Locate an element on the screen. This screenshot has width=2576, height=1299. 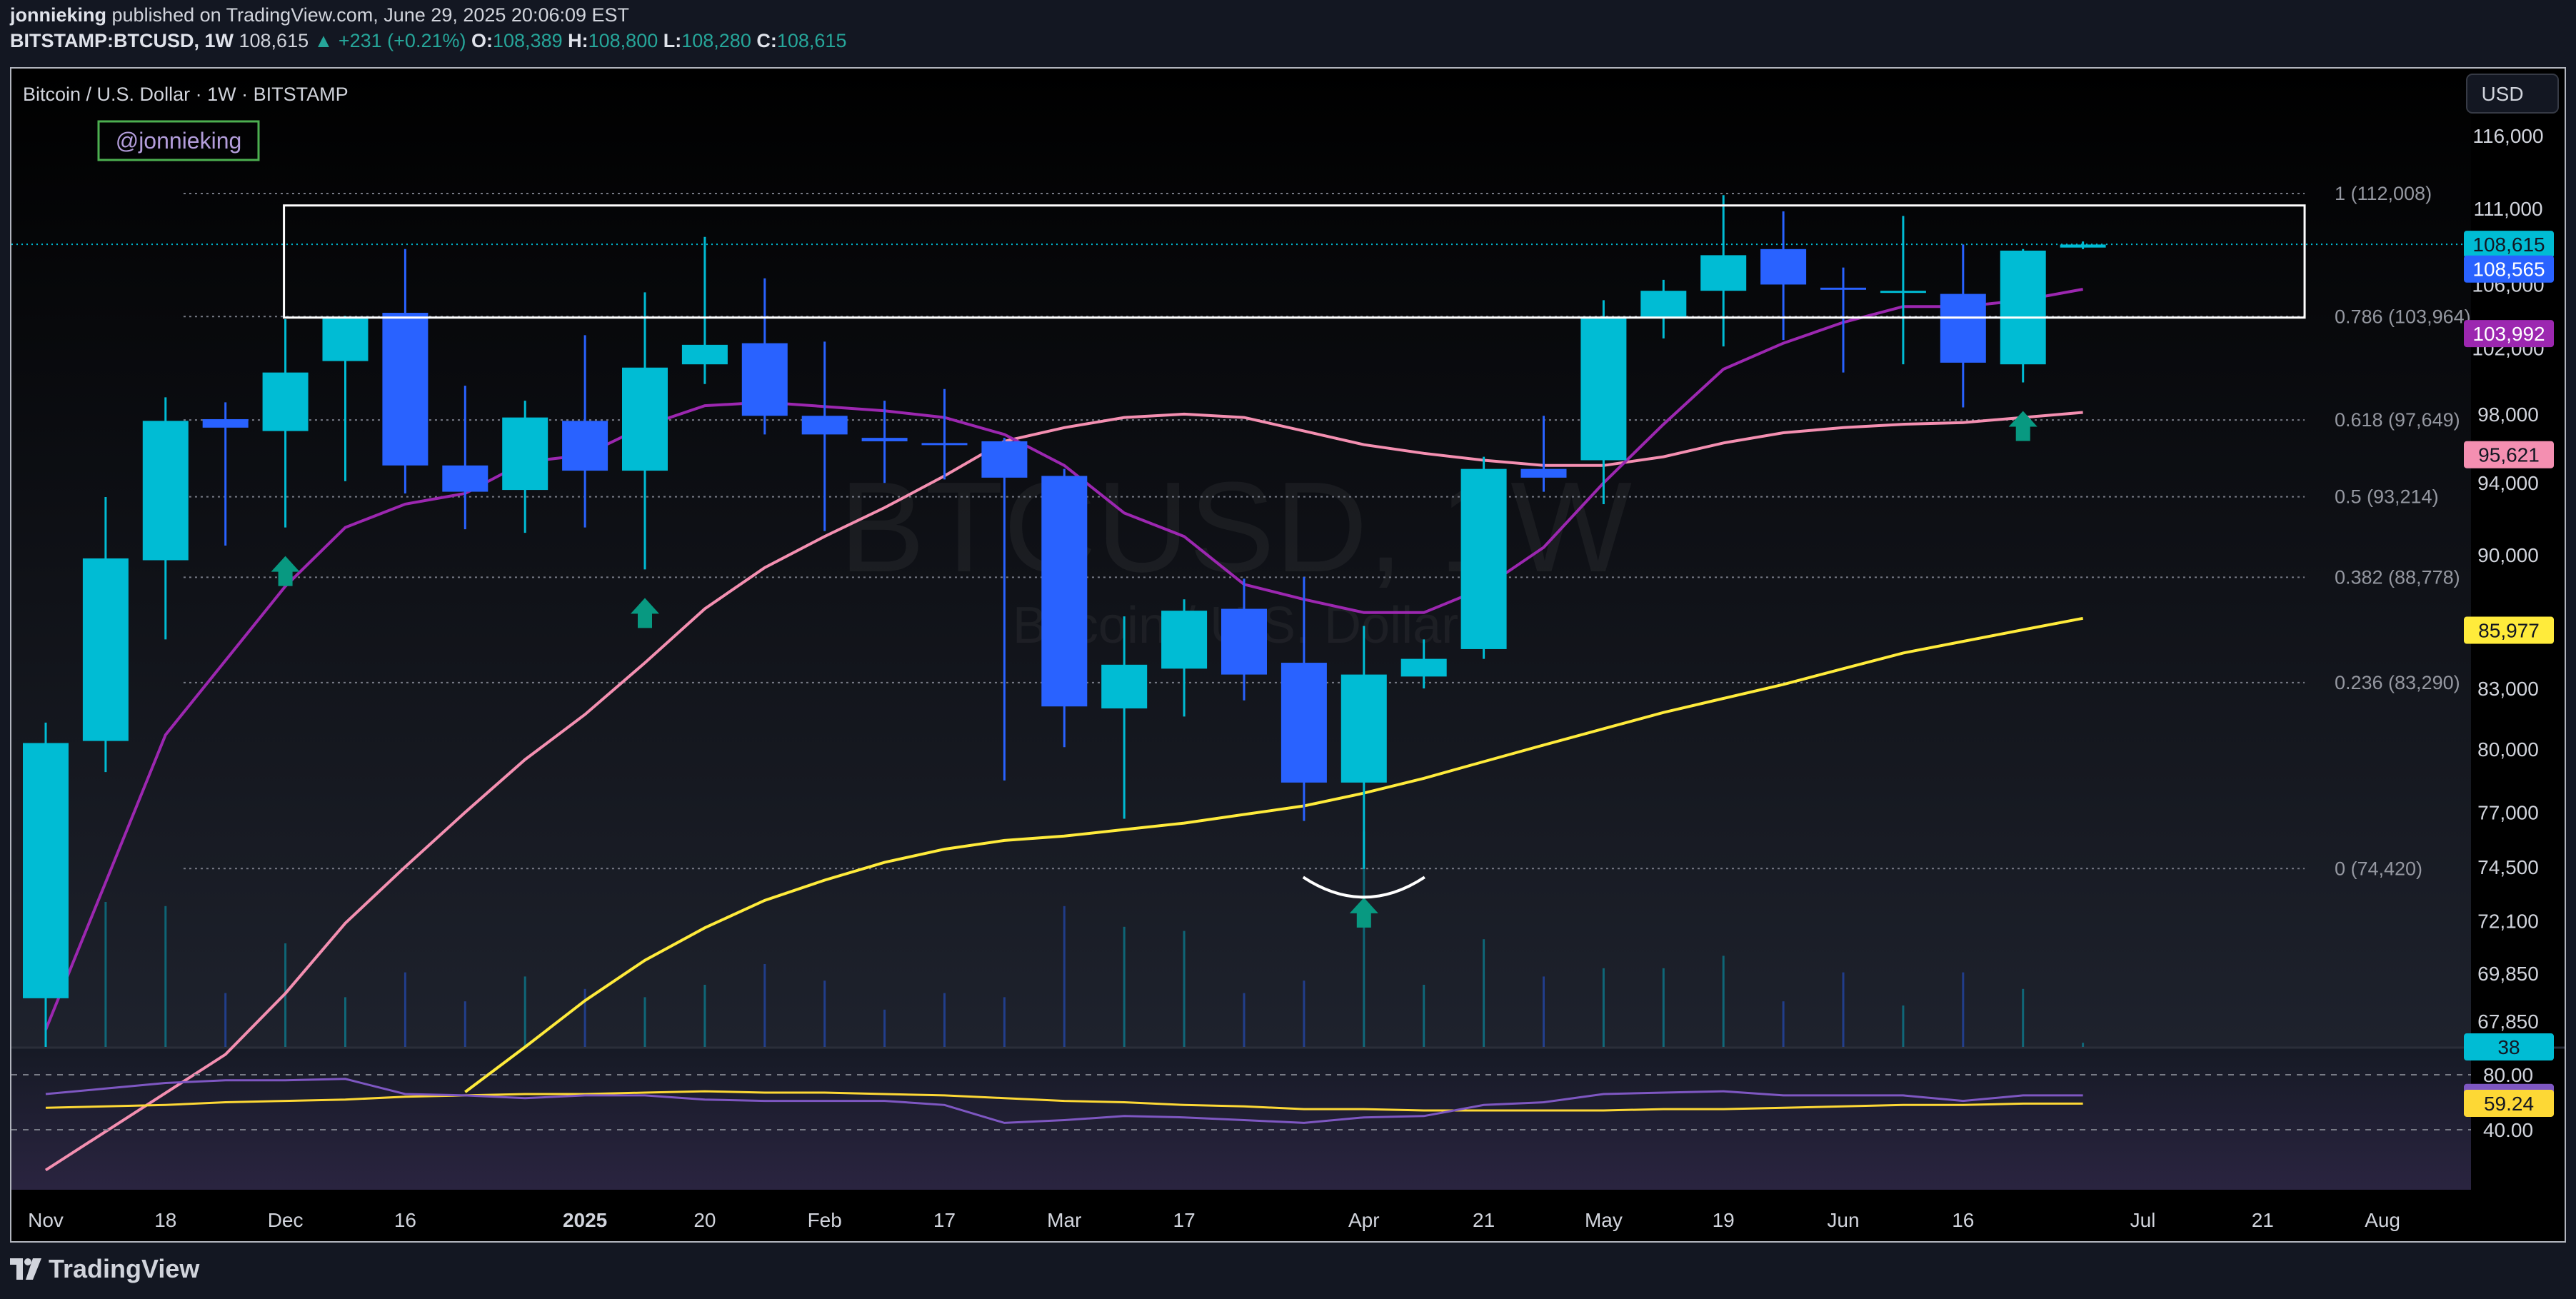
resistance-box is located at coordinates (1294, 261).